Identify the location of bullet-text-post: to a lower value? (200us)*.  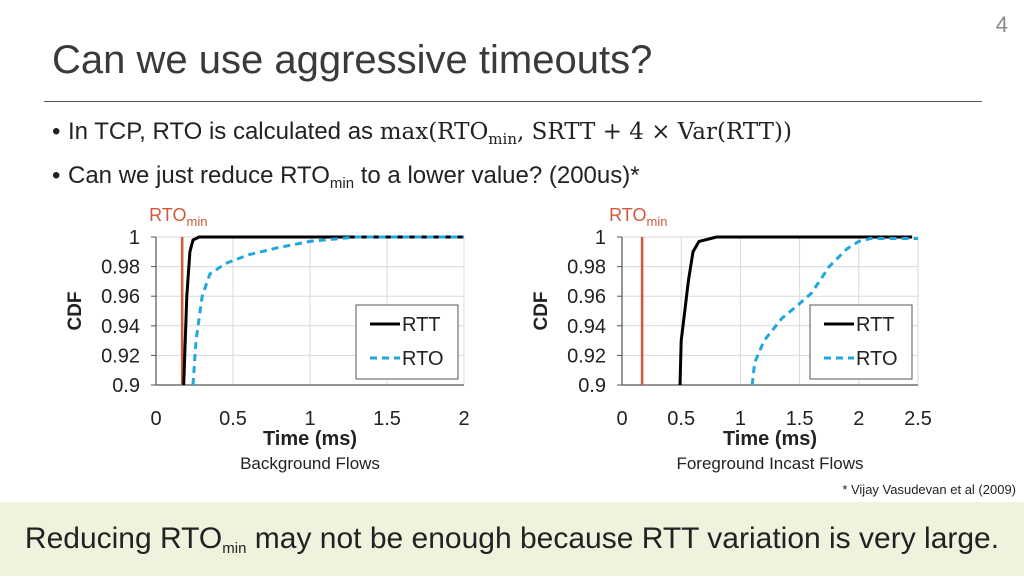
(497, 175).